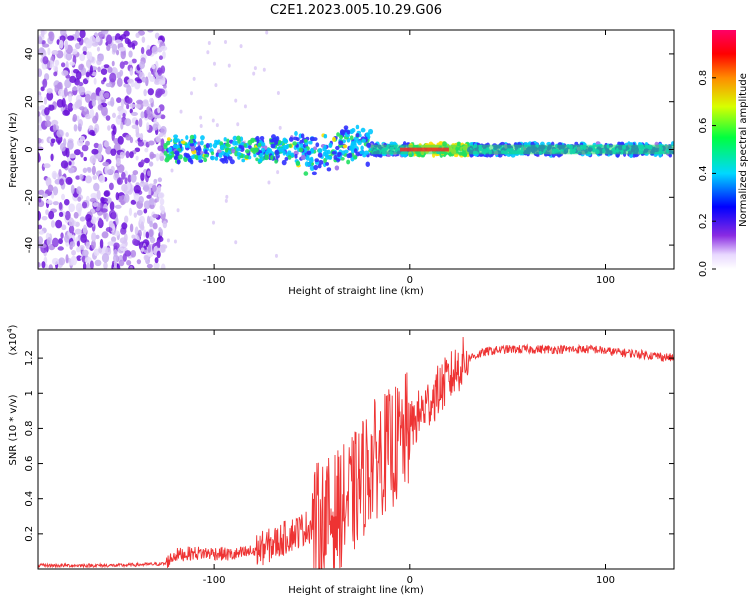  What do you see at coordinates (29, 245) in the screenshot?
I see `y-tick-label: -40` at bounding box center [29, 245].